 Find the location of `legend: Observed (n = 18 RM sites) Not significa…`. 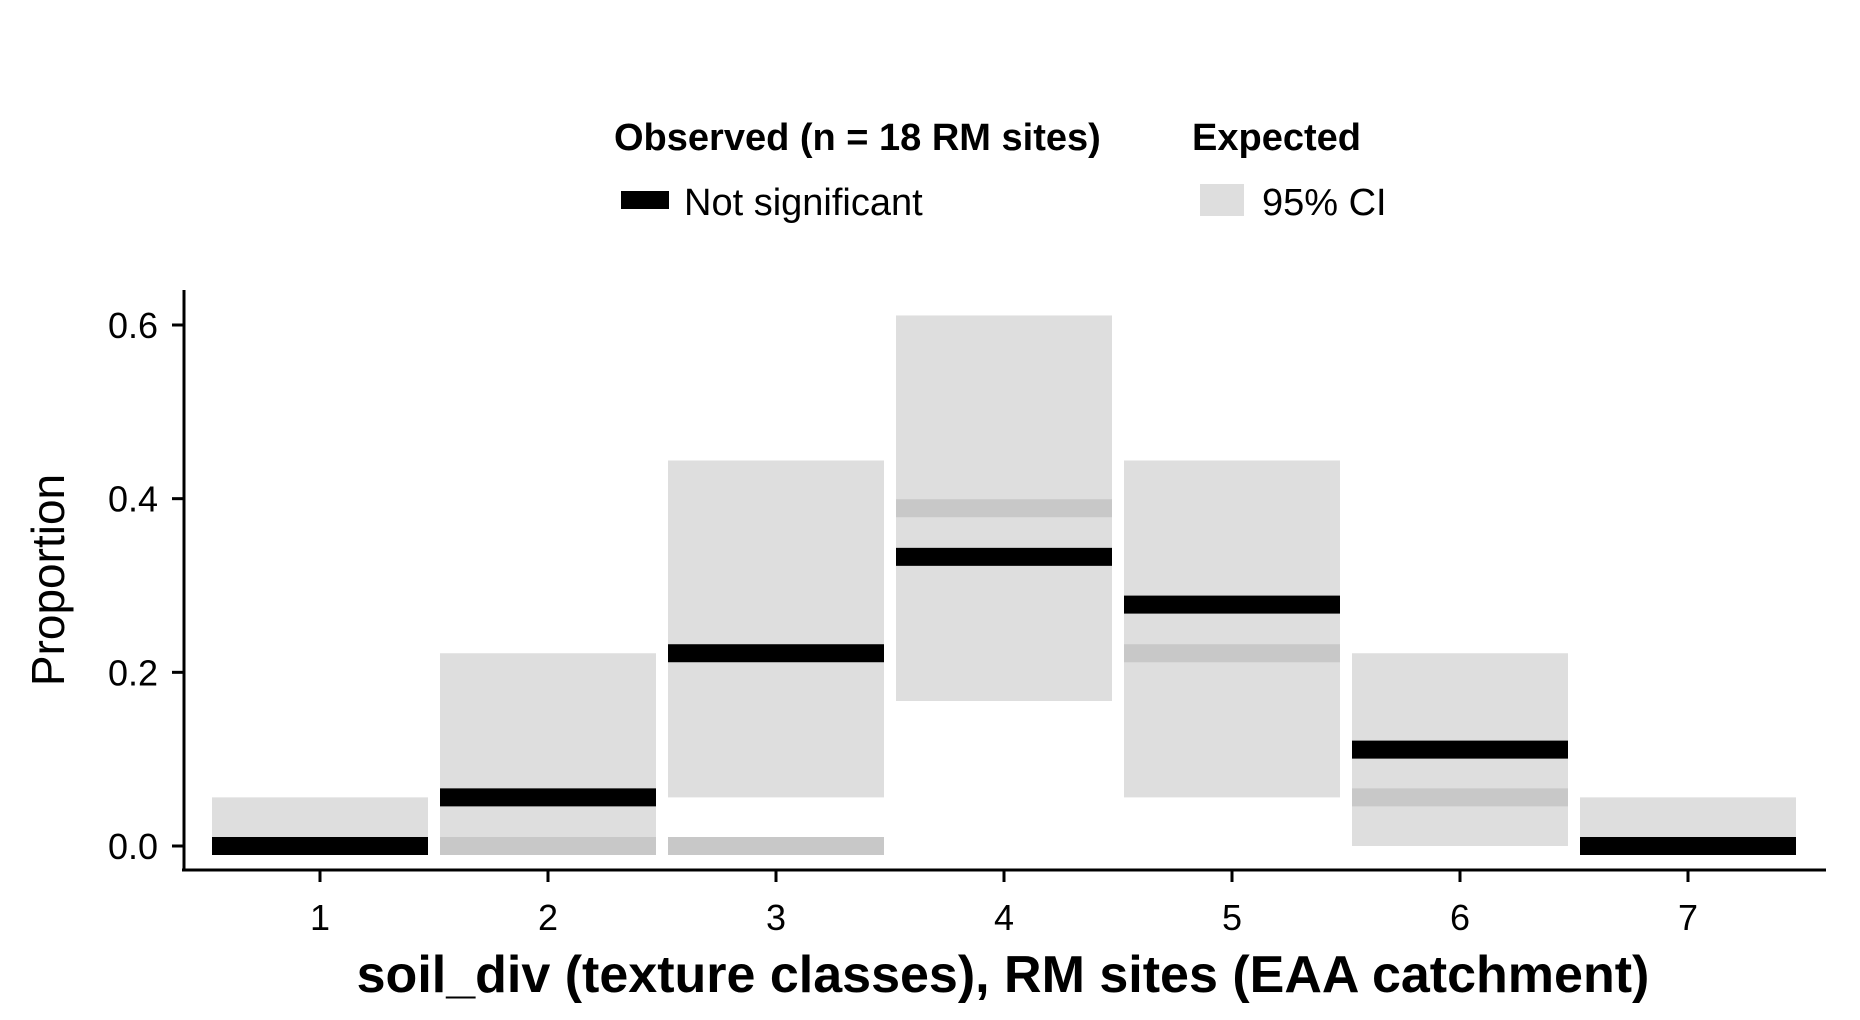

legend: Observed (n = 18 RM sites) Not significa… is located at coordinates (1000, 170).